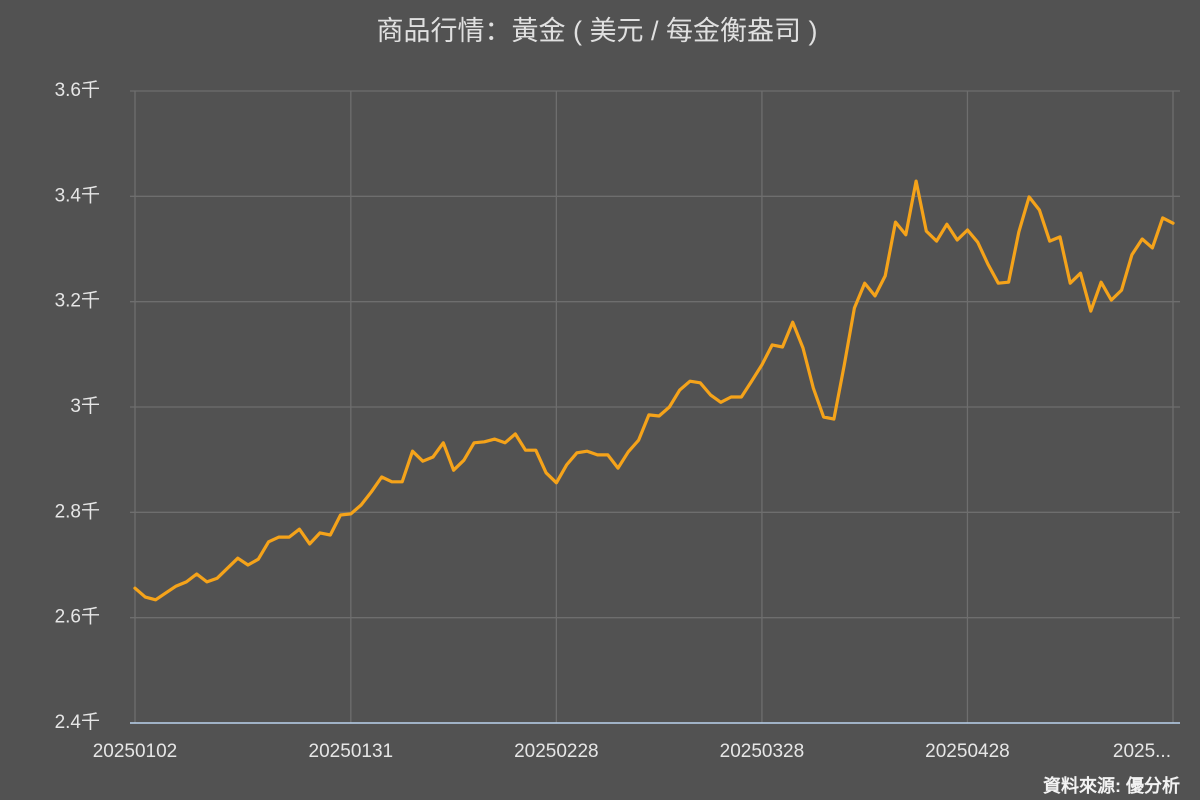 This screenshot has height=800, width=1200. Describe the element at coordinates (77, 511) in the screenshot. I see `y-tick-label: 2.8千` at that location.